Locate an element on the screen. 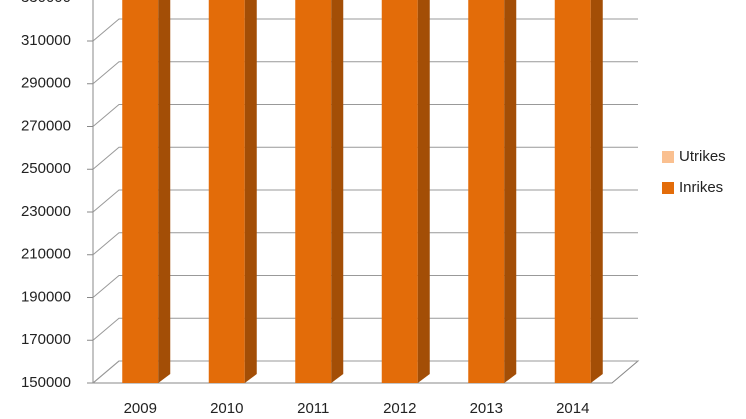 This screenshot has width=746, height=419. y-tick-label: 170000 is located at coordinates (46, 339).